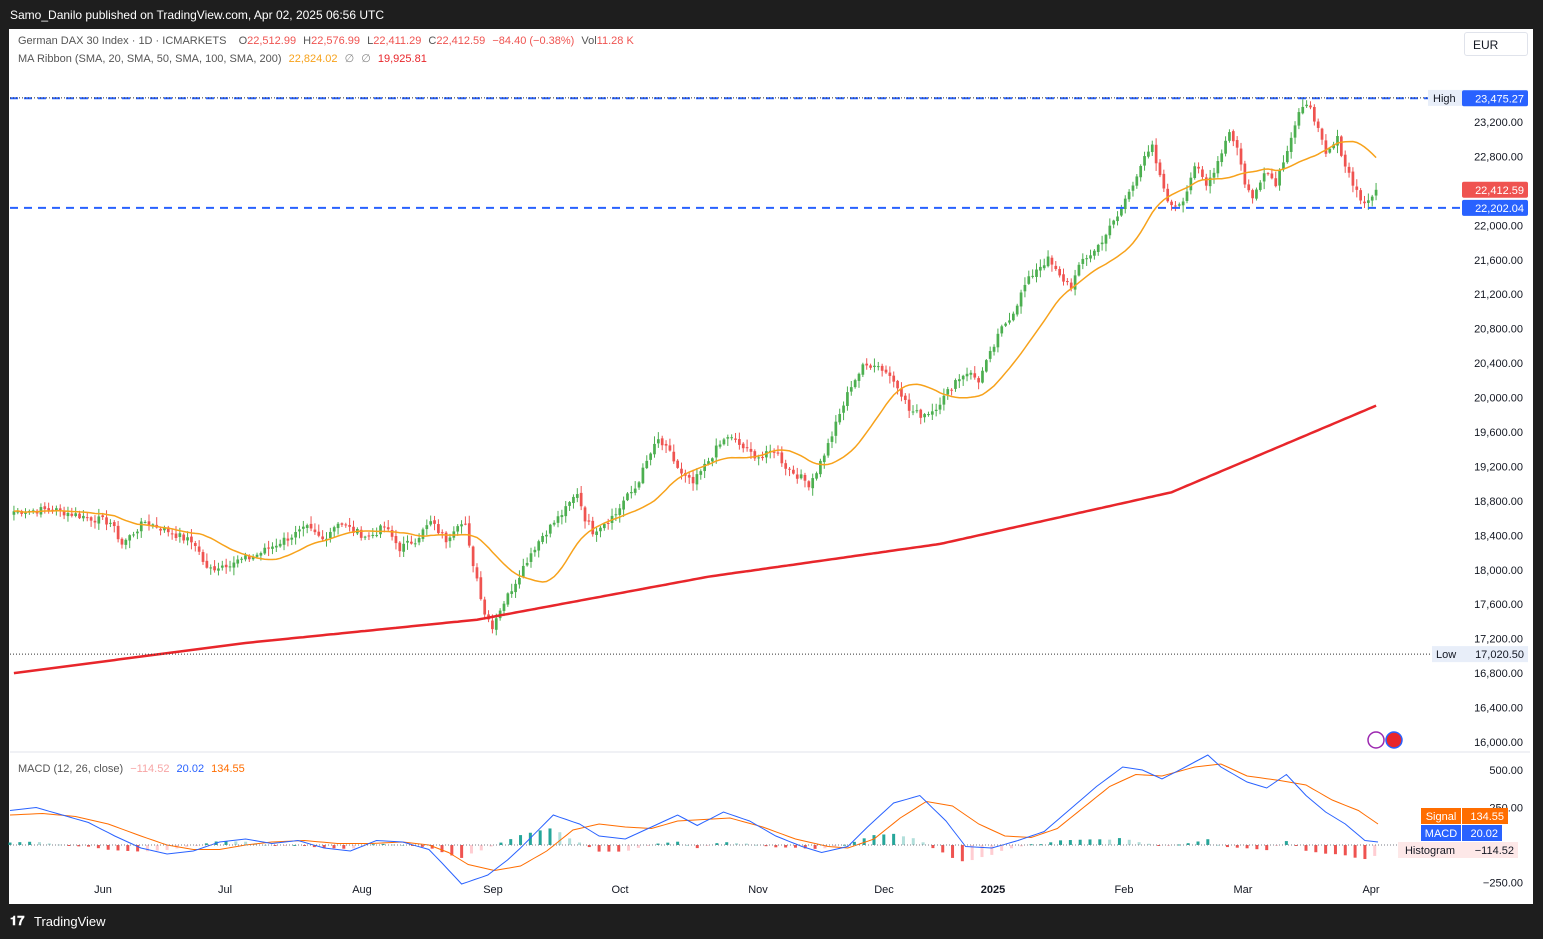 This screenshot has width=1543, height=939. Describe the element at coordinates (1496, 44) in the screenshot. I see `currency-selector: EUR` at that location.